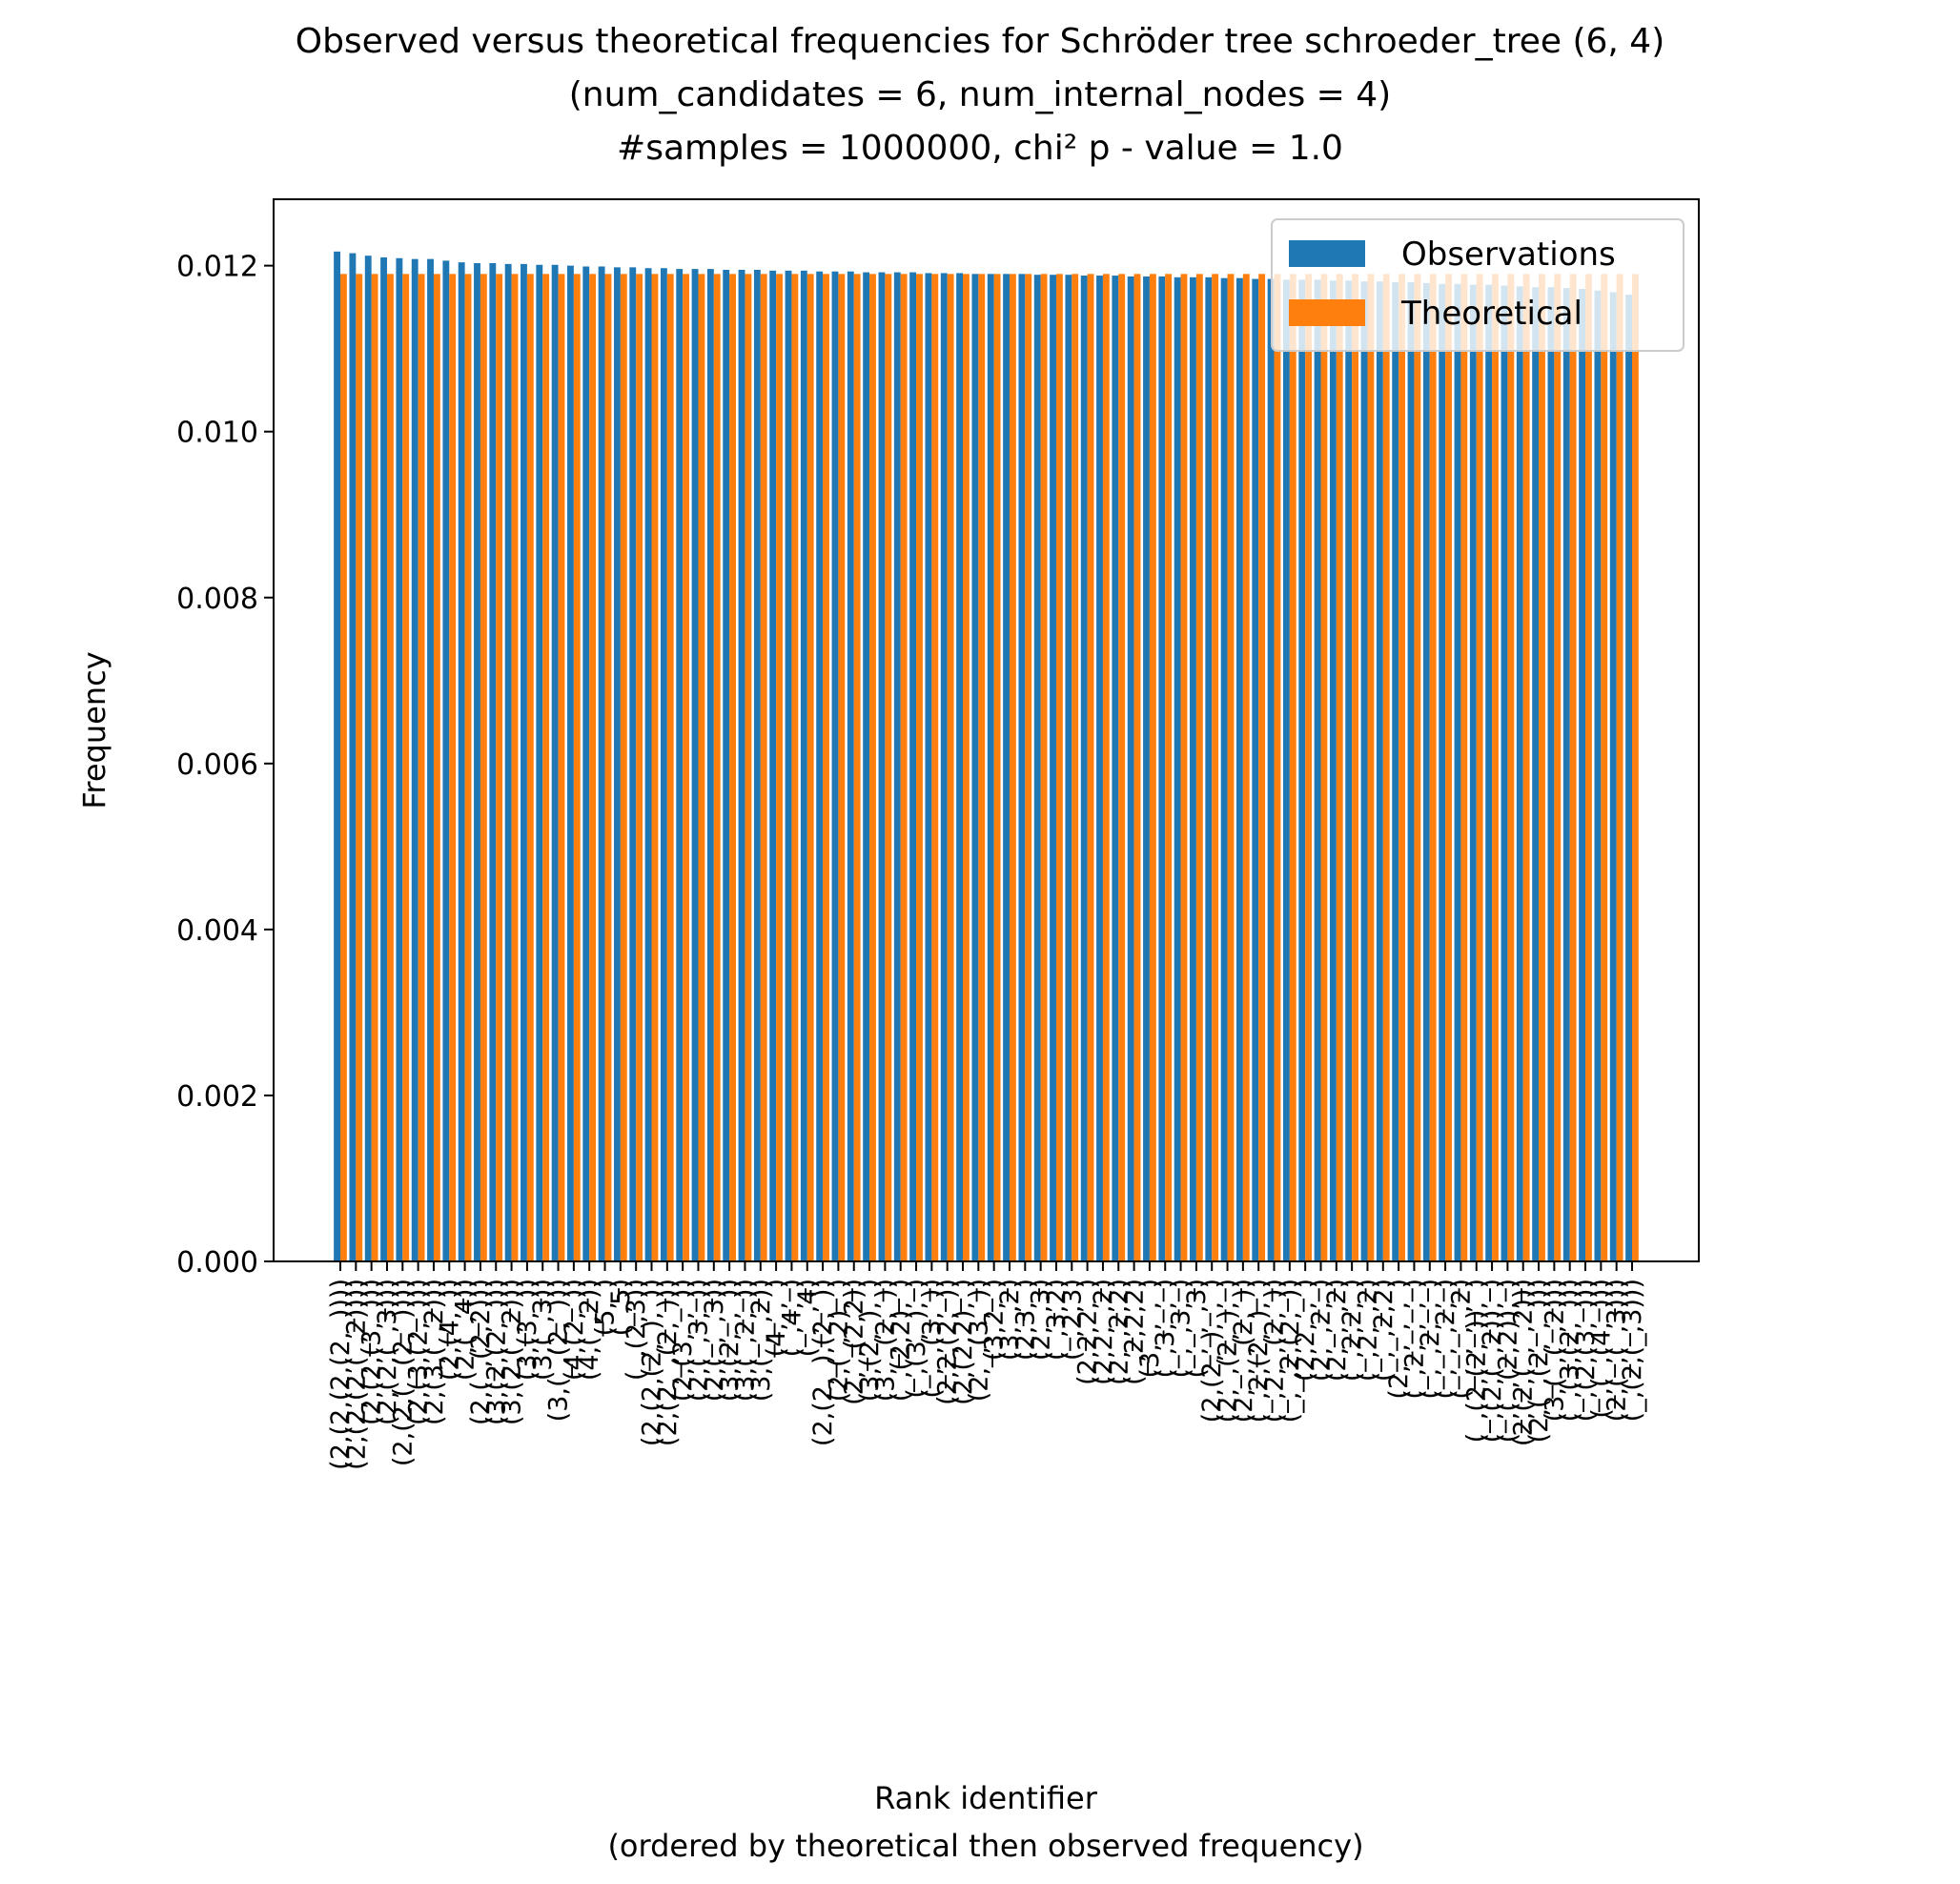 The height and width of the screenshot is (1884, 1960). I want to click on x-tick-label-47: (_,3,2), so click(1057, 1320).